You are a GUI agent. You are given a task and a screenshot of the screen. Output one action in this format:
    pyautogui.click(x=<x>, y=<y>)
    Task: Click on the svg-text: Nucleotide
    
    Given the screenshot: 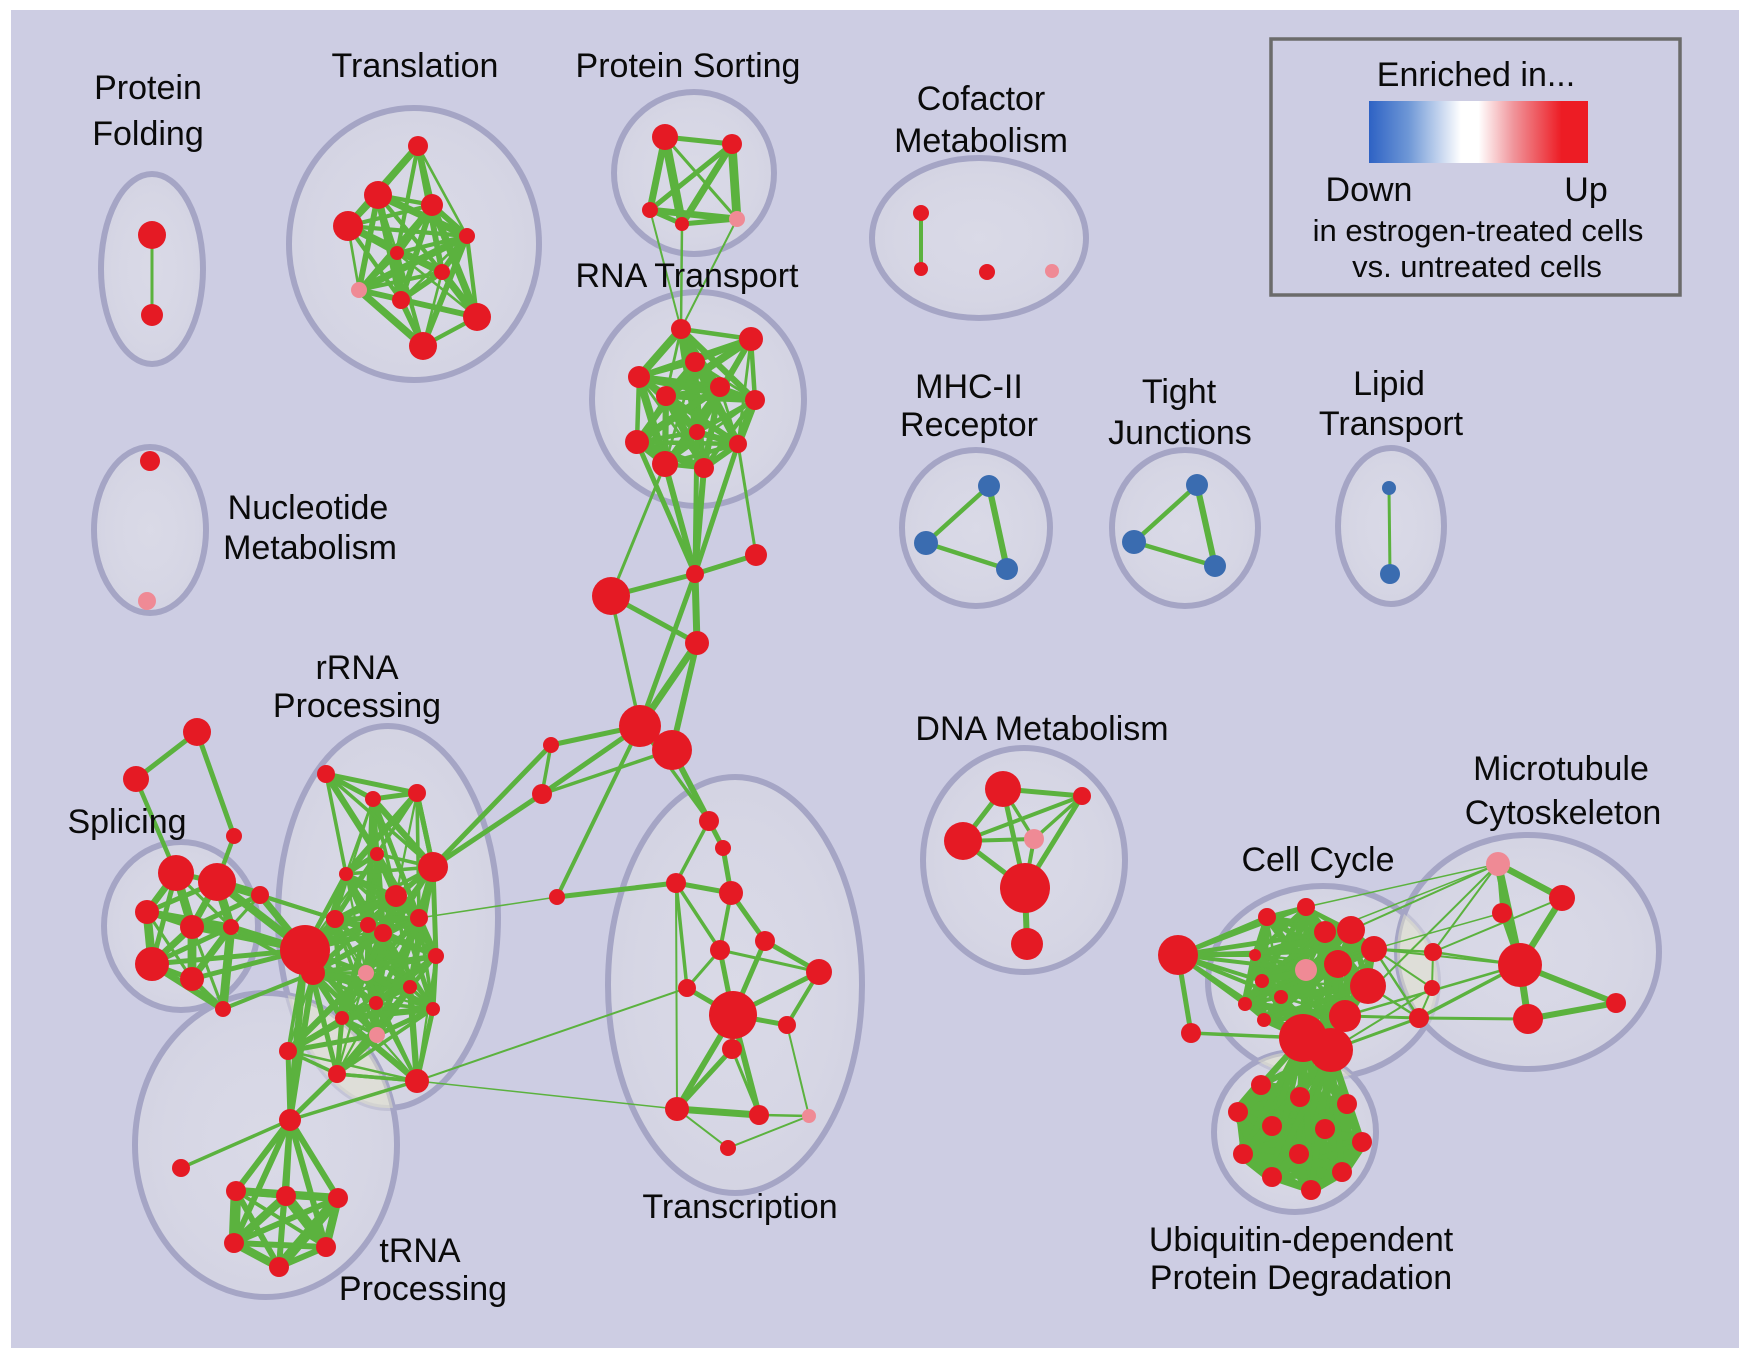 What is the action you would take?
    pyautogui.click(x=308, y=508)
    